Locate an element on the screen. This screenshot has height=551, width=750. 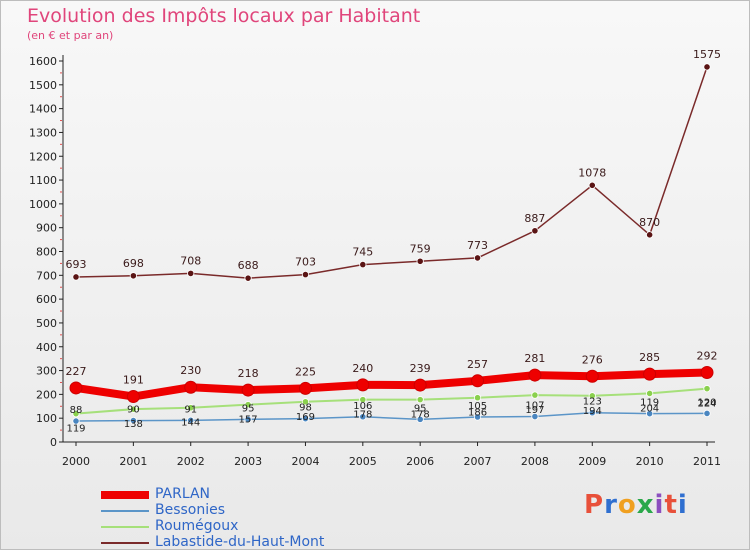
data-label: 870 is located at coordinates (649, 222).